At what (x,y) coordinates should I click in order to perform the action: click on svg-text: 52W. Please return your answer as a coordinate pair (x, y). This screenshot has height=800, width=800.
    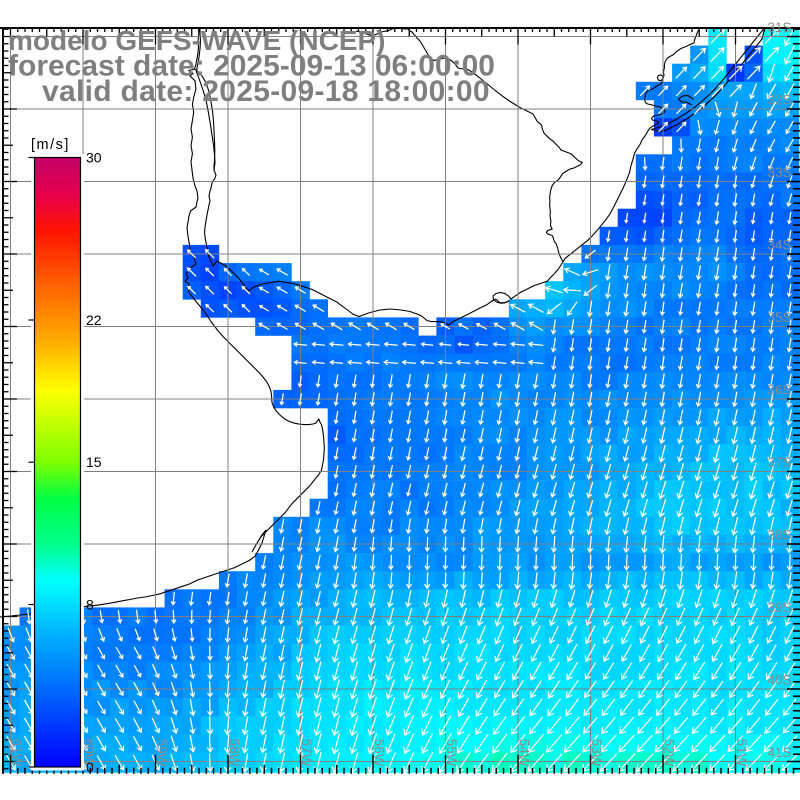
    Looking at the image, I should click on (669, 753).